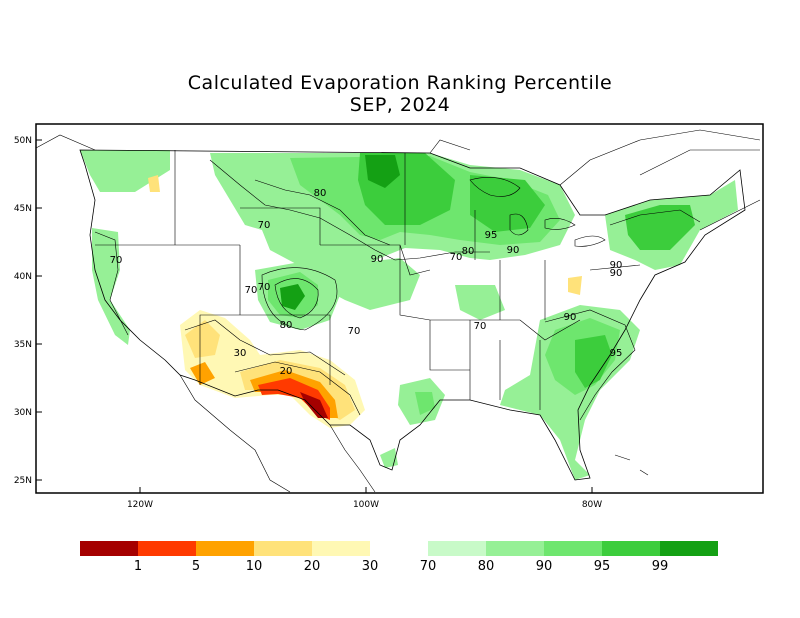  What do you see at coordinates (428, 566) in the screenshot?
I see `legend-label-70: 70` at bounding box center [428, 566].